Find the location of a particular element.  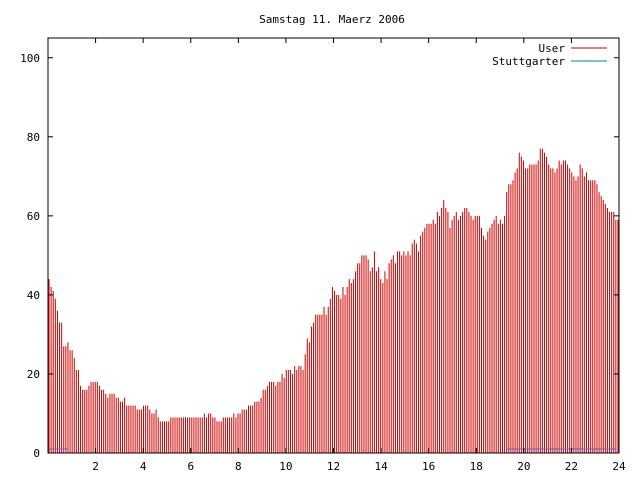

y-tick-label: 0 is located at coordinates (36, 453).